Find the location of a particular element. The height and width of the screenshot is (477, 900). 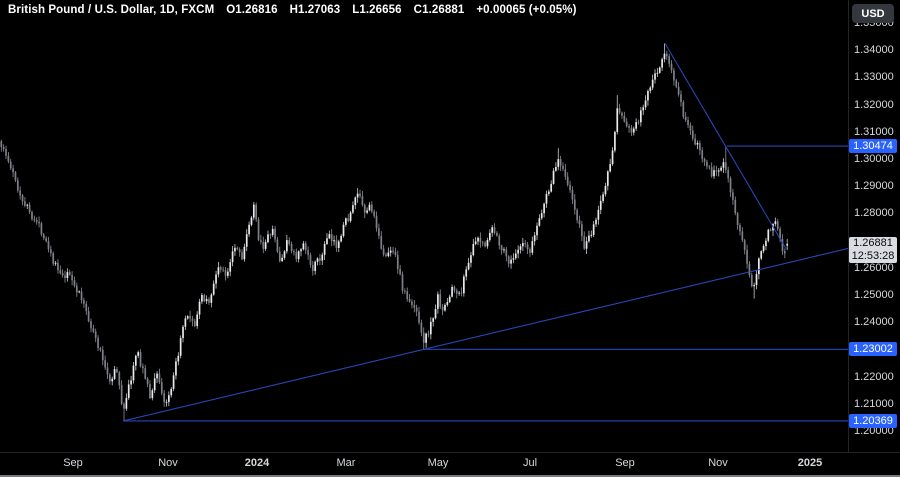

legend-open: O1.26816 is located at coordinates (252, 10).